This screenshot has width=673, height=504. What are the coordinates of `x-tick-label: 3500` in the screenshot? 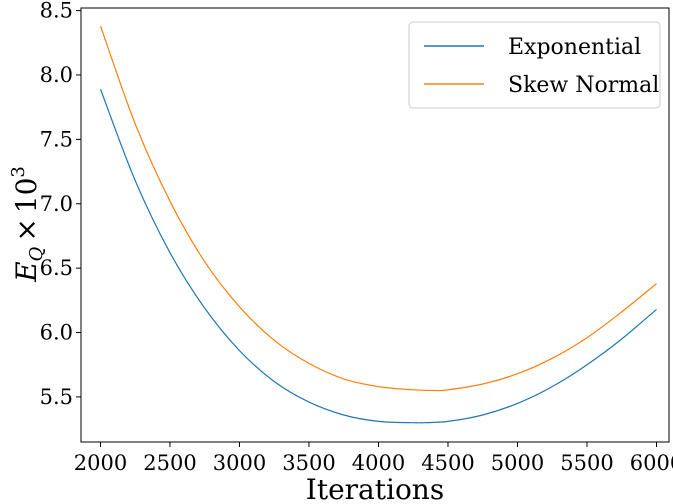 It's located at (308, 463).